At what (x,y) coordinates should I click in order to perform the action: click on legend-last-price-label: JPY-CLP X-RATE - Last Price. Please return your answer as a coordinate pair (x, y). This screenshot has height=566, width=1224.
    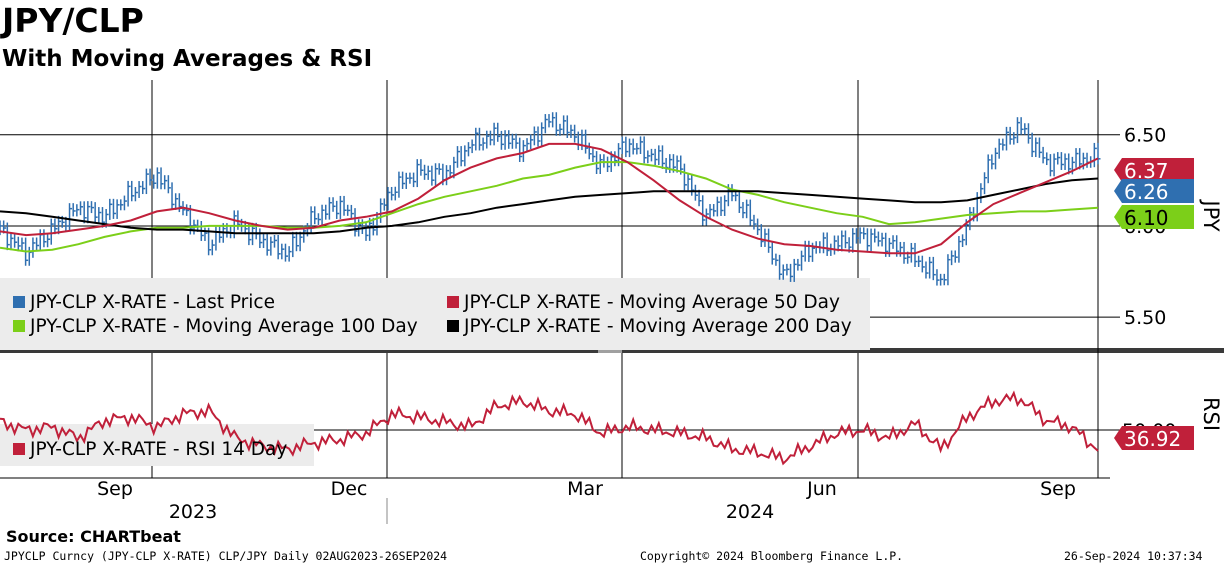
    Looking at the image, I should click on (152, 302).